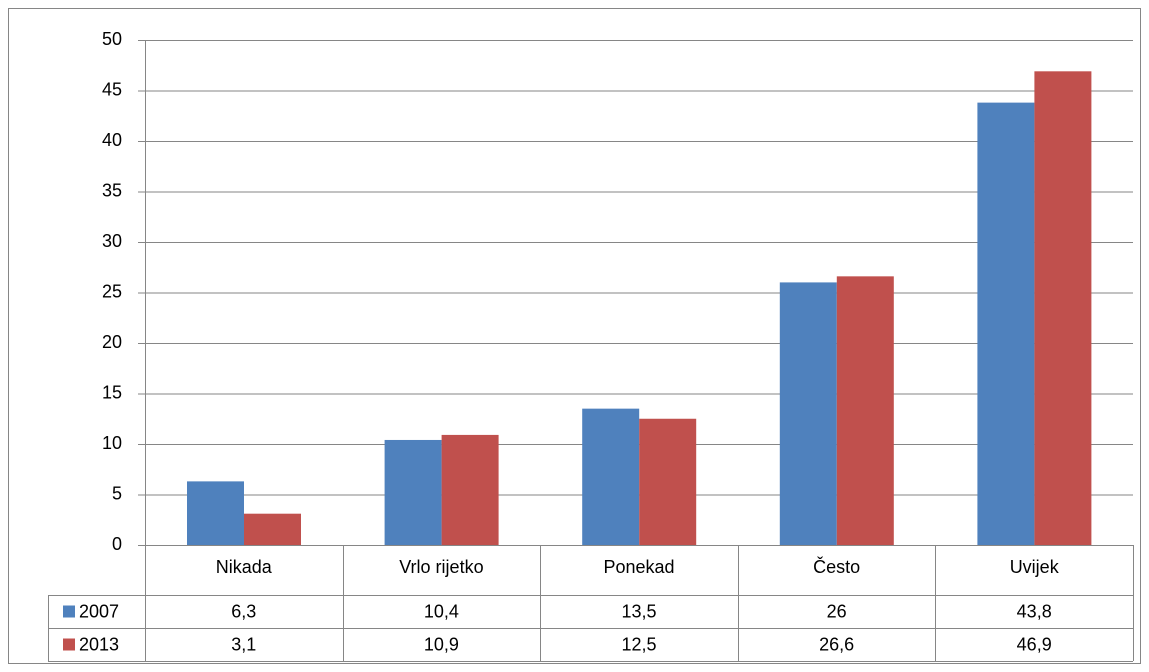  Describe the element at coordinates (837, 611) in the screenshot. I see `data-label: 26` at that location.